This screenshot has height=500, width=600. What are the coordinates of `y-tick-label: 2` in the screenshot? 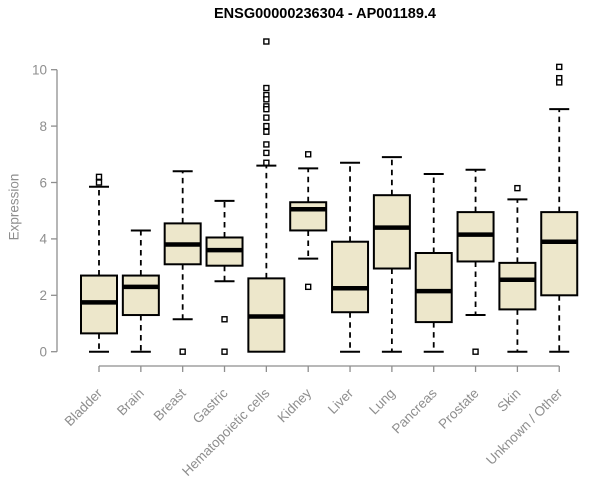 It's located at (43, 295).